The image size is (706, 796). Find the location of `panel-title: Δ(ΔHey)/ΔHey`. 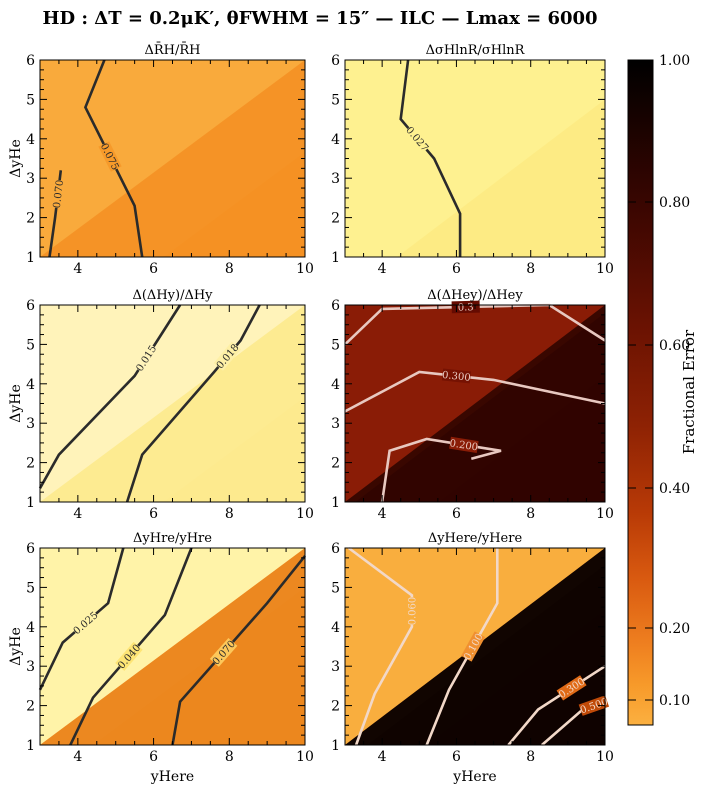

panel-title: Δ(ΔHey)/ΔHey is located at coordinates (475, 295).